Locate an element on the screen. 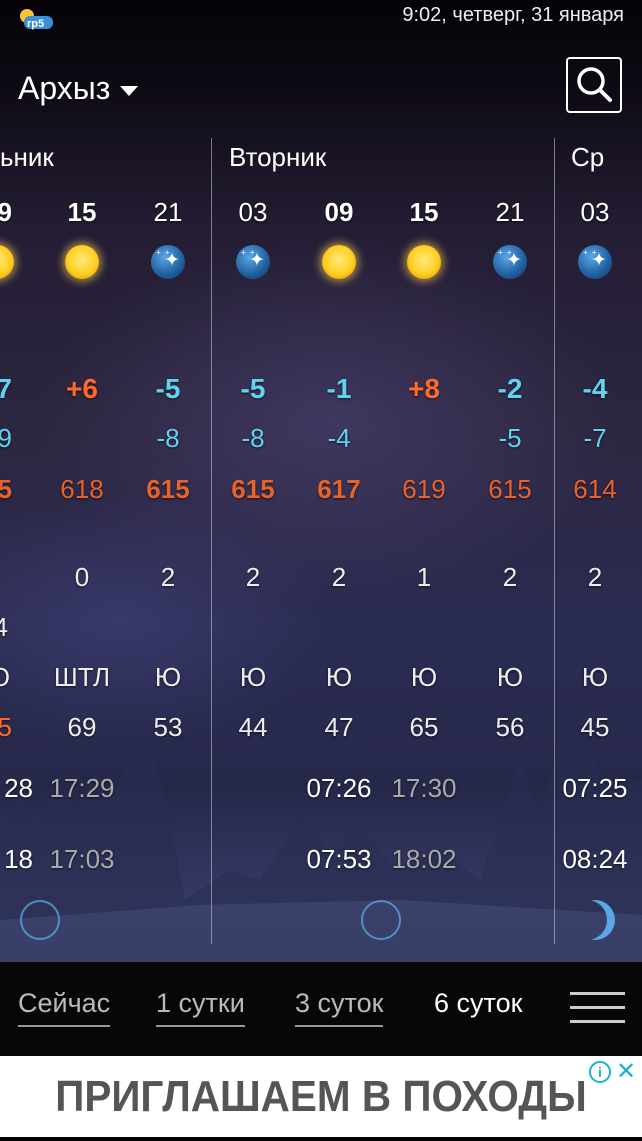 This screenshot has height=1141, width=642. humidity: 45 is located at coordinates (595, 727).